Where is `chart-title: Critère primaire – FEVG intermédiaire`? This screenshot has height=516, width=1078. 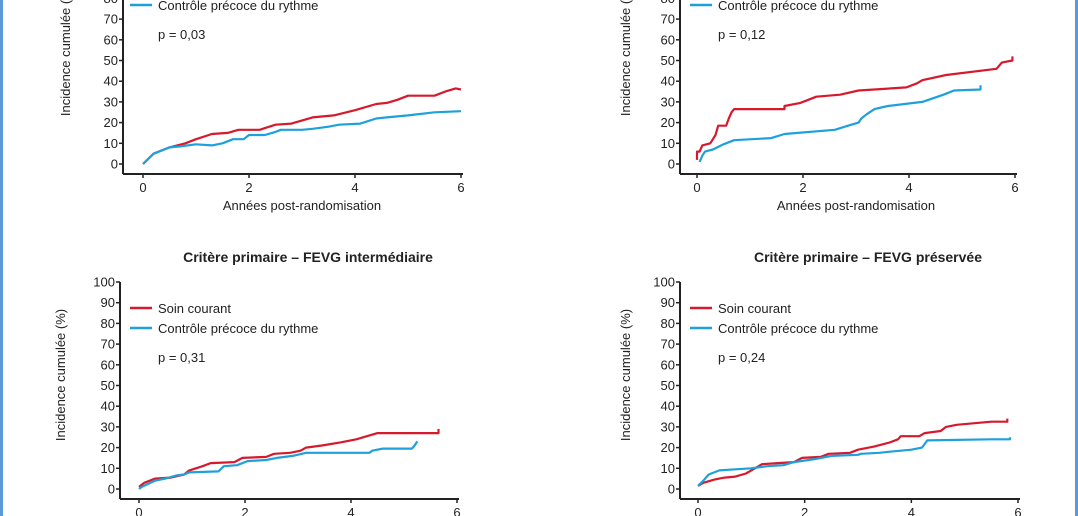
chart-title: Critère primaire – FEVG intermédiaire is located at coordinates (308, 257).